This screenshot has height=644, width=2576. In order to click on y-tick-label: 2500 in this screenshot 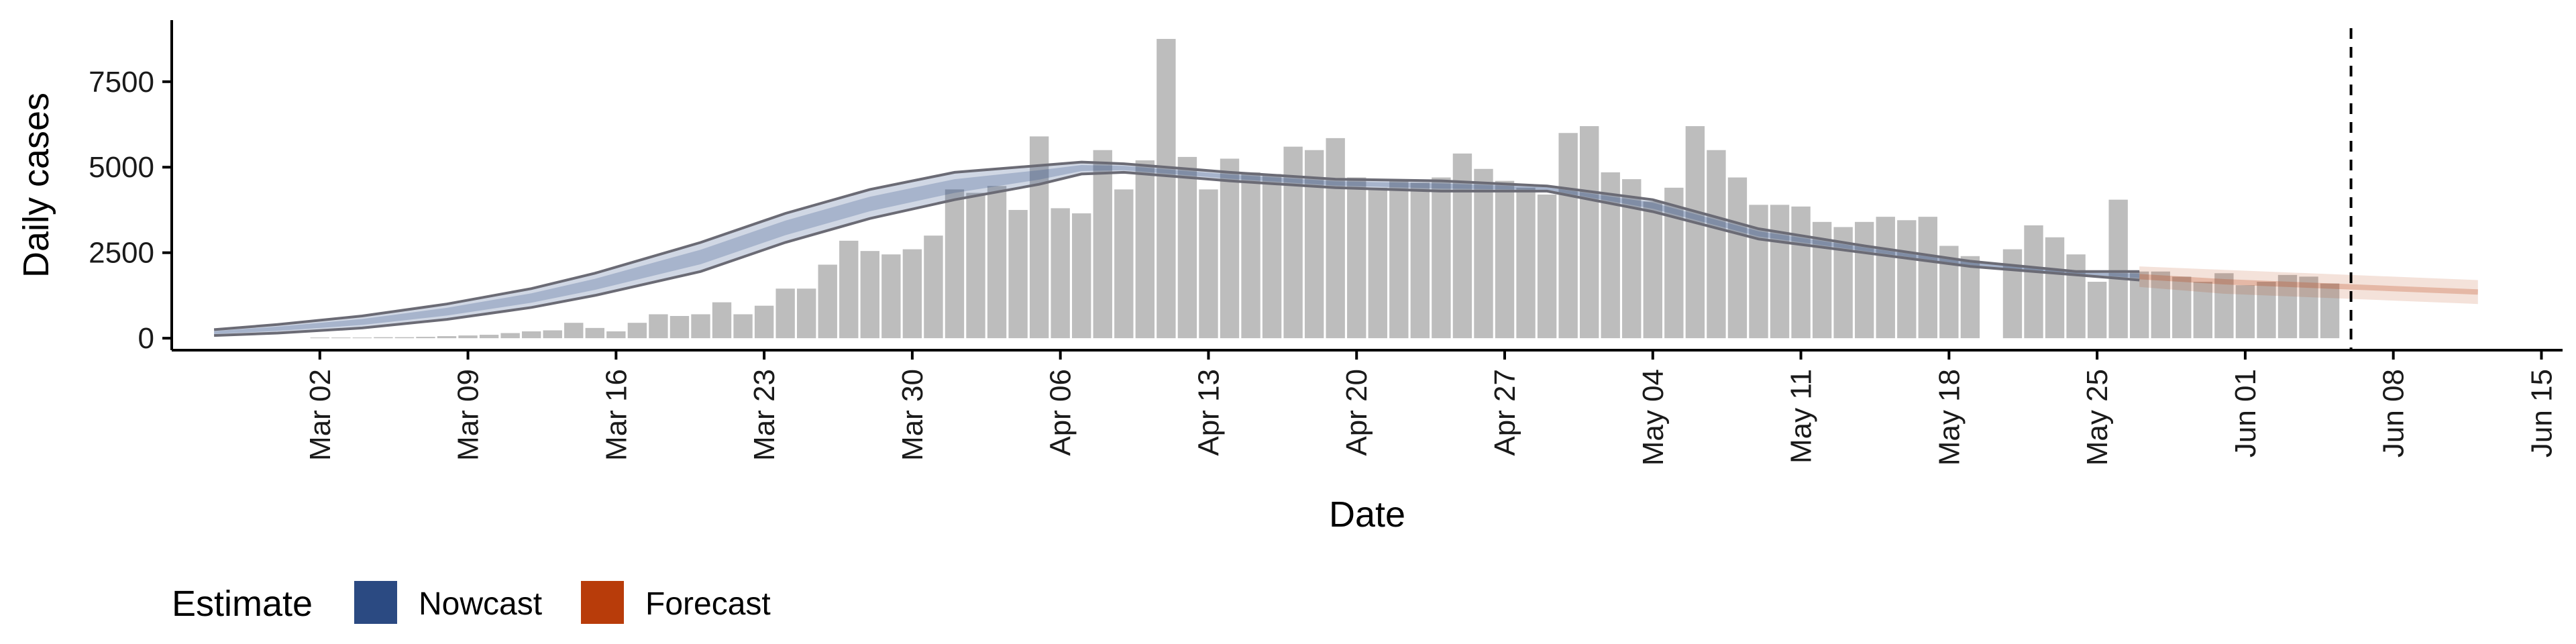, I will do `click(121, 253)`.